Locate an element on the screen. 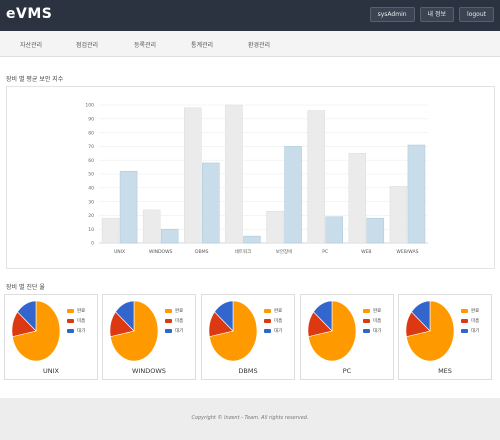  pie-chart-label: PC is located at coordinates (347, 371).